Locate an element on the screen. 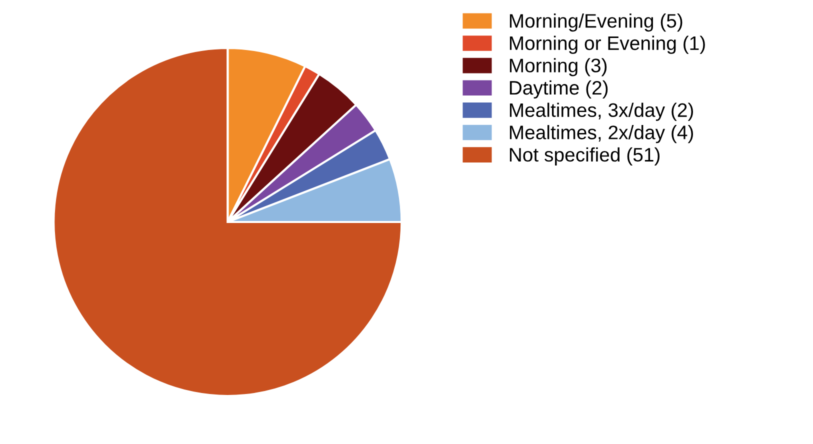 Image resolution: width=813 pixels, height=444 pixels. legend-label: Morning or Evening (1) is located at coordinates (607, 45).